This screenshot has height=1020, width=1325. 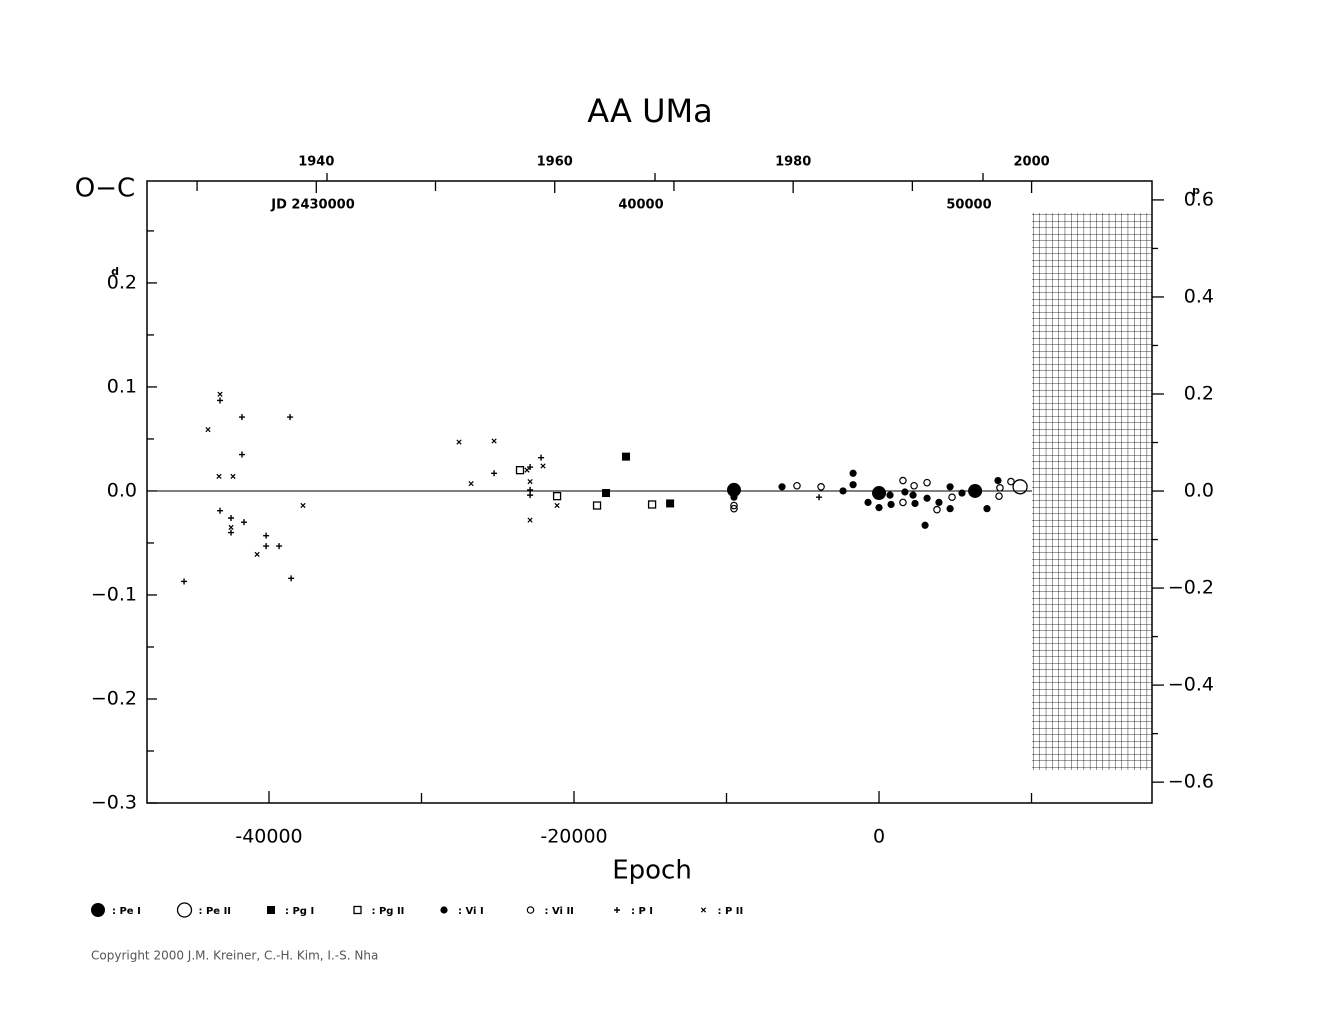 What do you see at coordinates (122, 386) in the screenshot?
I see `y-tick-label: 0.1` at bounding box center [122, 386].